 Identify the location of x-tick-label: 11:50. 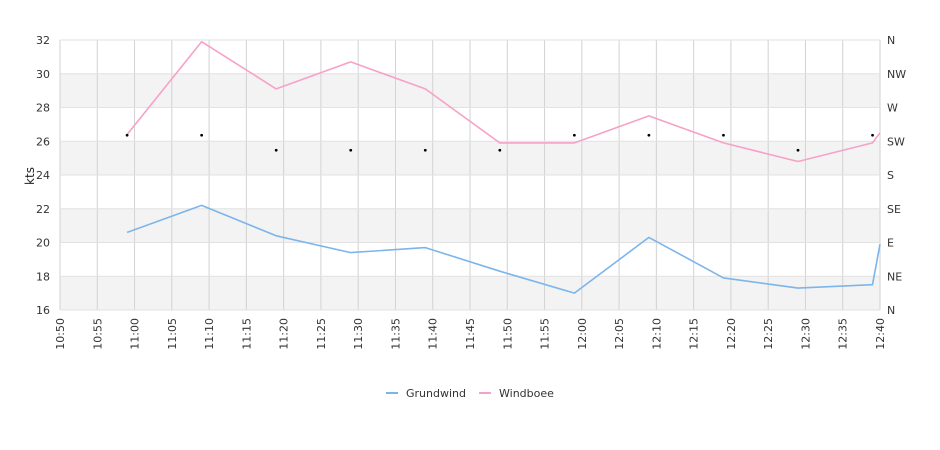
(507, 334).